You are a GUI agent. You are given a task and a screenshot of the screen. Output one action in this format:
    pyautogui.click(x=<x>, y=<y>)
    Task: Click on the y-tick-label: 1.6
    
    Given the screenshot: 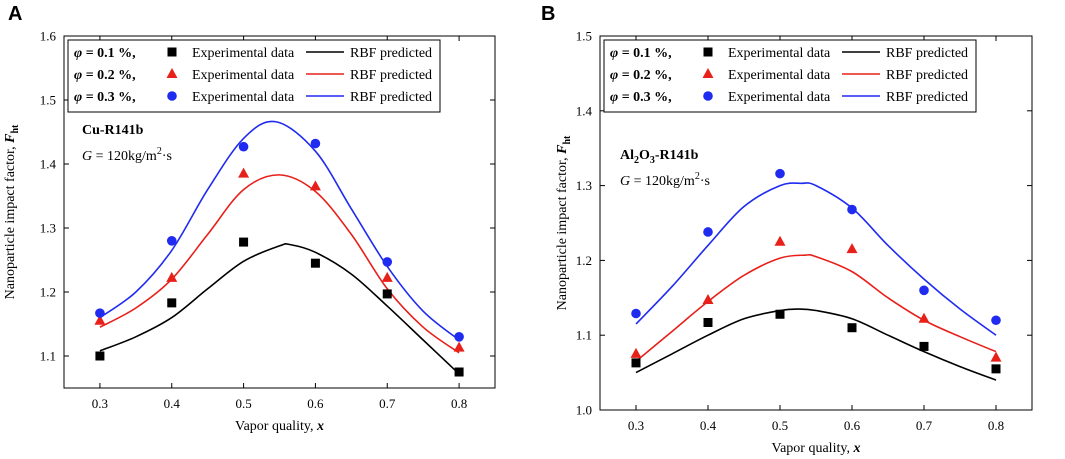 What is the action you would take?
    pyautogui.click(x=48, y=36)
    